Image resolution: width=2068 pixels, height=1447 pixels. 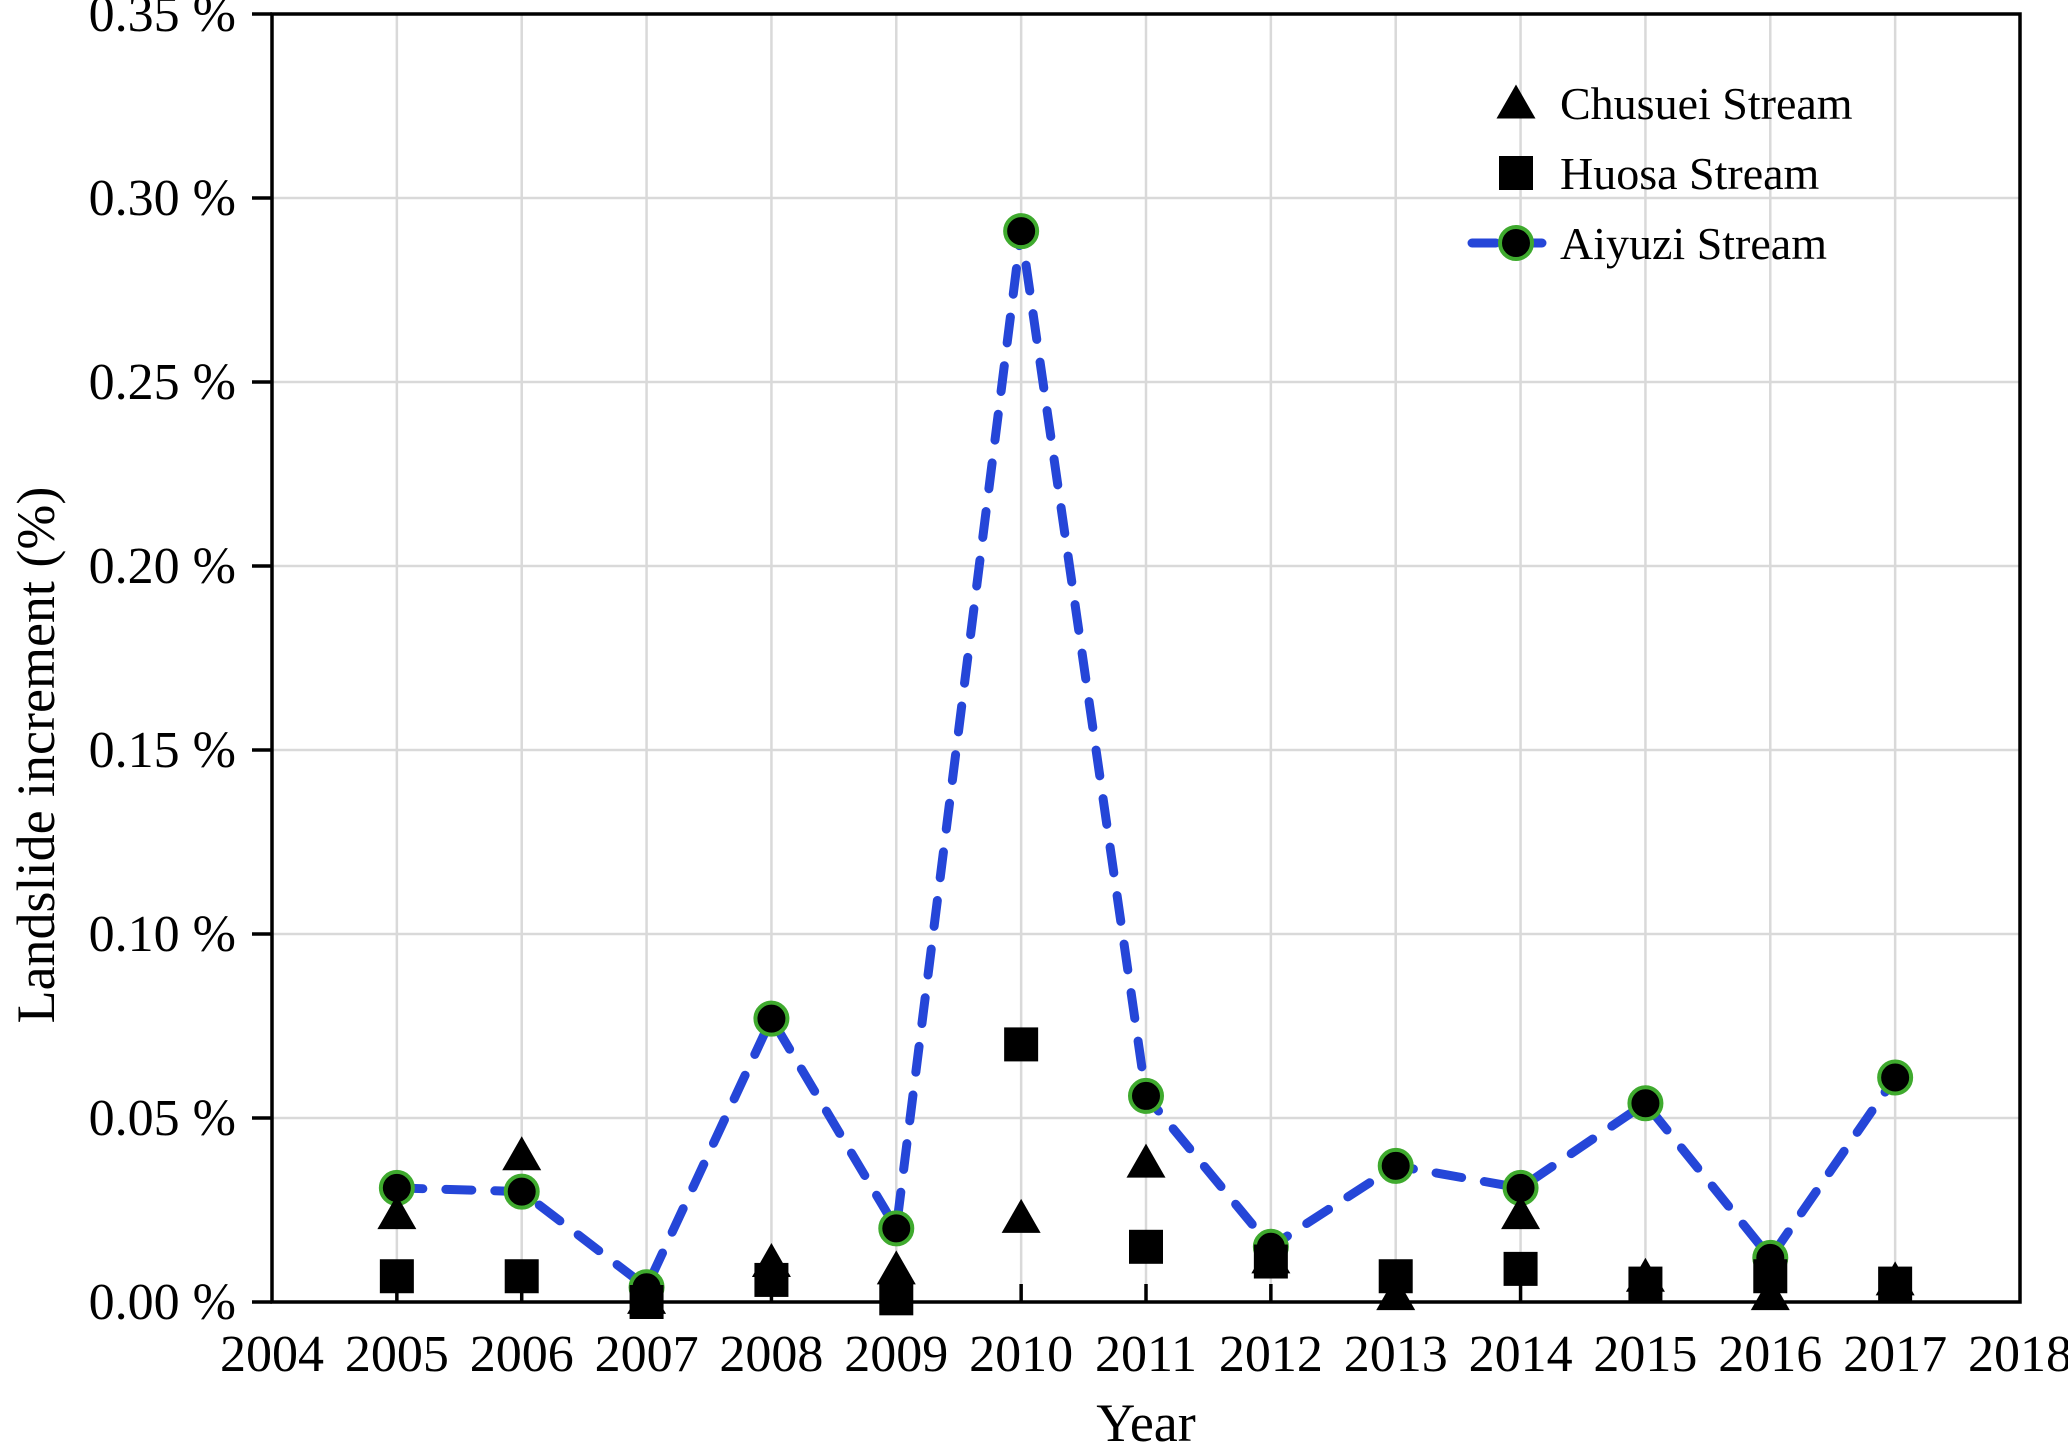 I want to click on triangle-marker-icon, so click(x=1516, y=103).